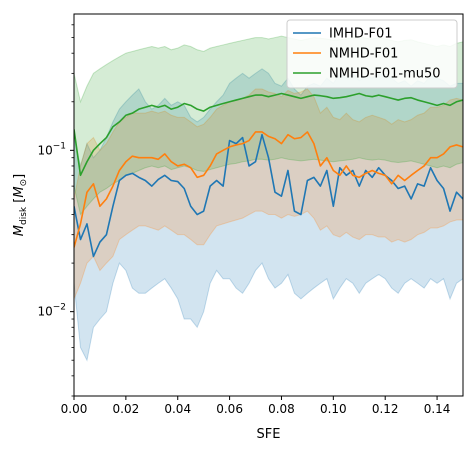  I want to click on y-axis: 10⁻² 10⁻¹, so click(55, 210).